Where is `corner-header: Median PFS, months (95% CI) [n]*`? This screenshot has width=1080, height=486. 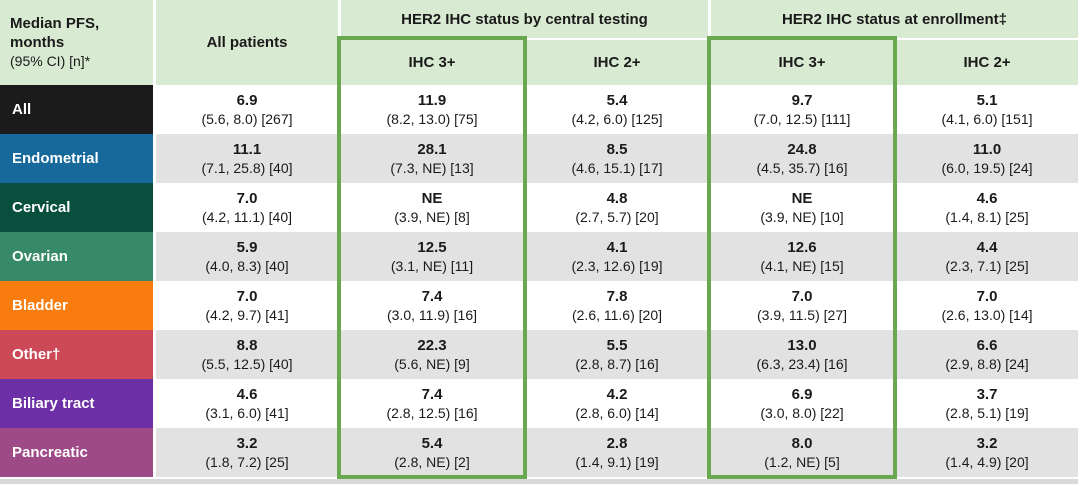 corner-header: Median PFS, months (95% CI) [n]* is located at coordinates (76, 42).